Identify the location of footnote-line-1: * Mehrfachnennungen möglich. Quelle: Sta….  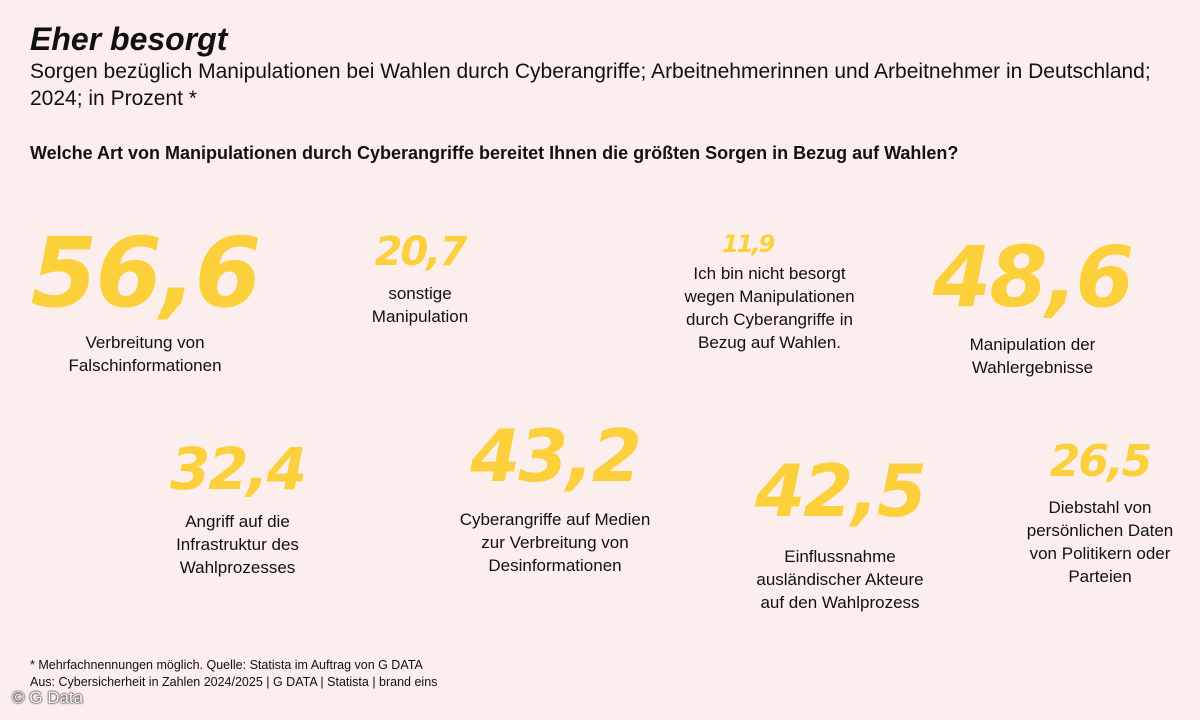
(226, 665).